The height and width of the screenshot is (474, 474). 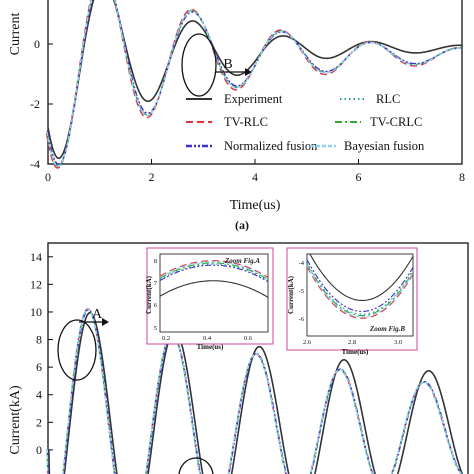 I want to click on inset-a-series-tv-crlc, so click(x=214, y=271).